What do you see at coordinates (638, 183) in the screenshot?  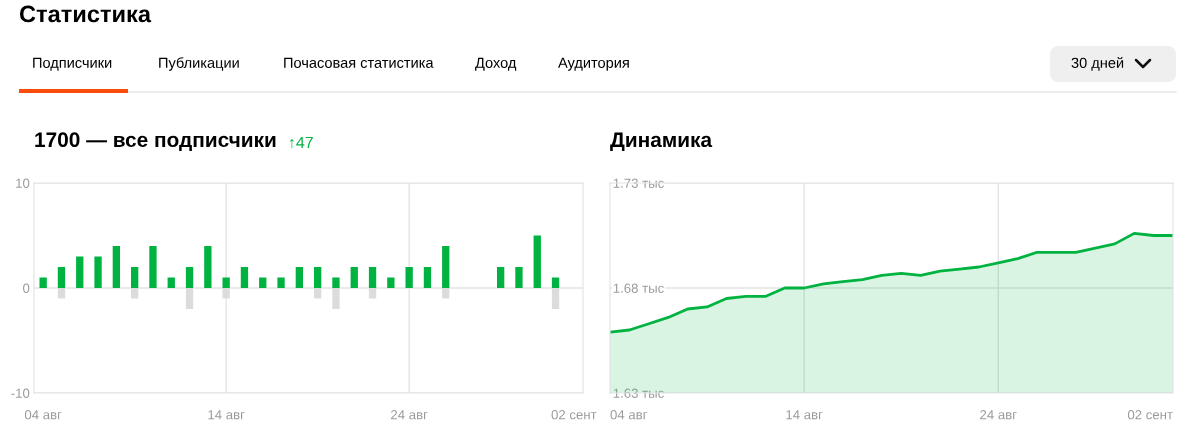 I see `y-tick-label: 1.73 тыс` at bounding box center [638, 183].